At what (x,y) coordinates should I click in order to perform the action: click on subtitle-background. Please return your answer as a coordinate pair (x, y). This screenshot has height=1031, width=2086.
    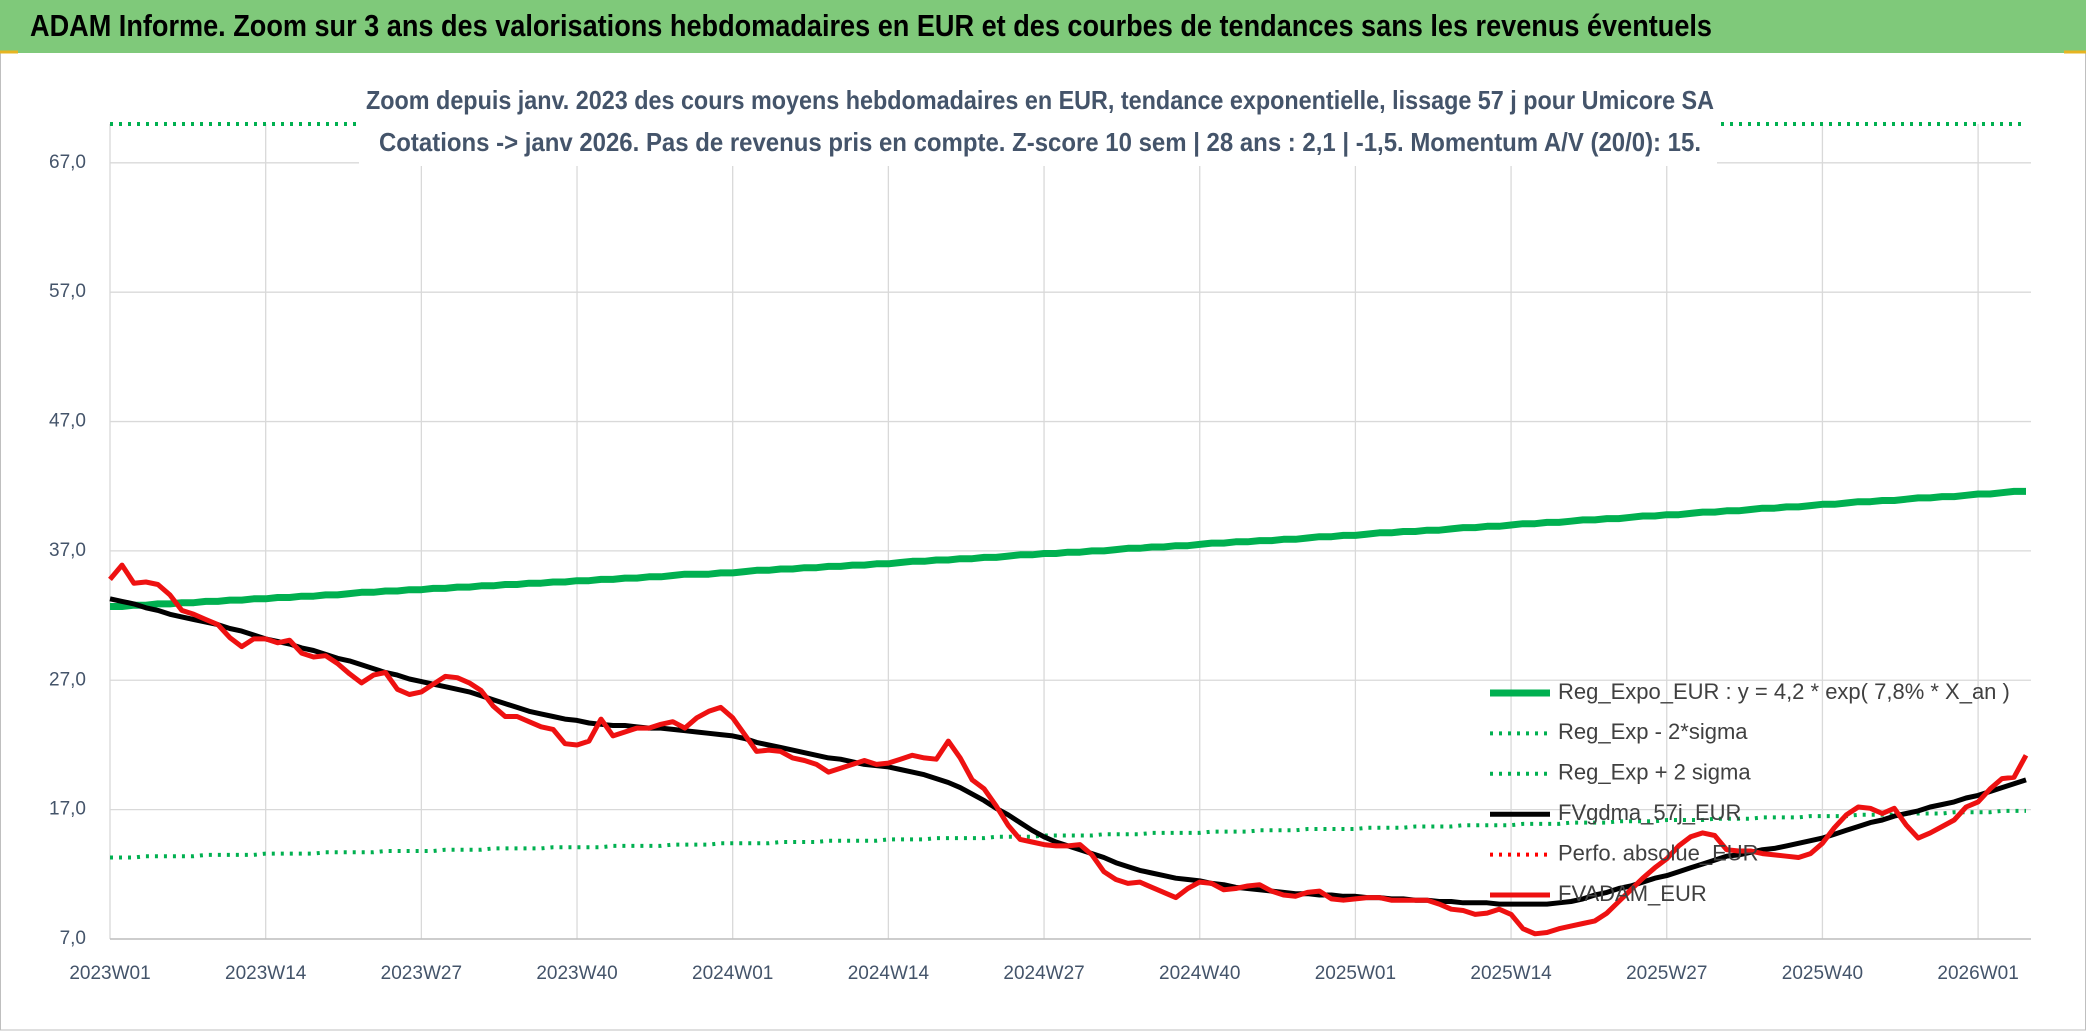
    Looking at the image, I should click on (1038, 123).